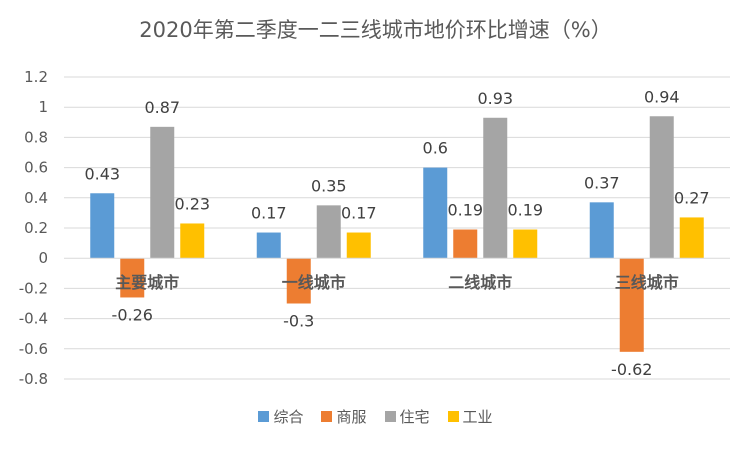 Image resolution: width=751 pixels, height=451 pixels. Describe the element at coordinates (351, 417) in the screenshot. I see `legend-label: 商服` at that location.